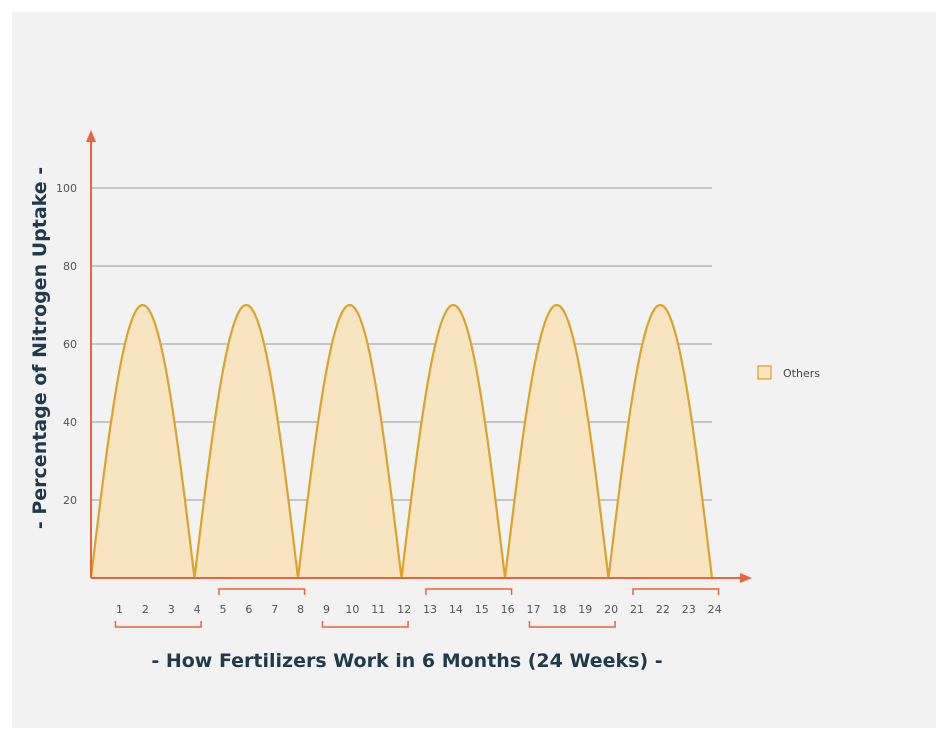 The width and height of the screenshot is (948, 738). What do you see at coordinates (585, 609) in the screenshot?
I see `x-tick-label-19: 19` at bounding box center [585, 609].